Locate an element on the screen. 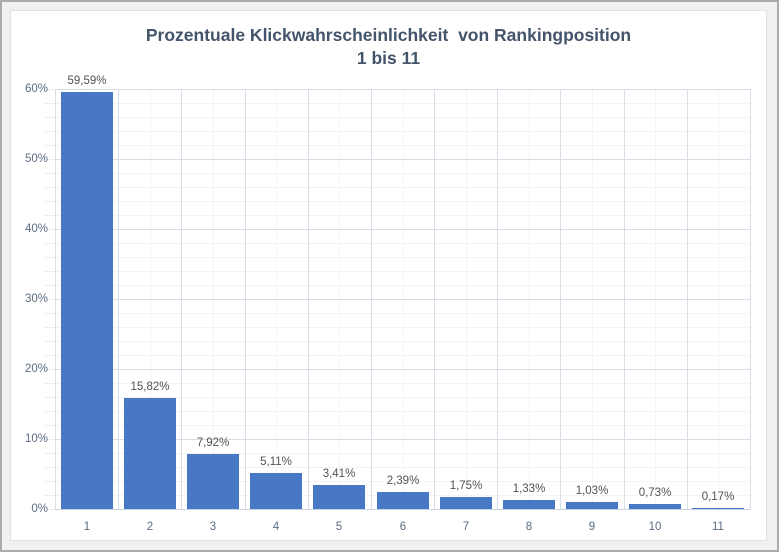 This screenshot has width=779, height=552. x-axis-category-label: 9 is located at coordinates (592, 527).